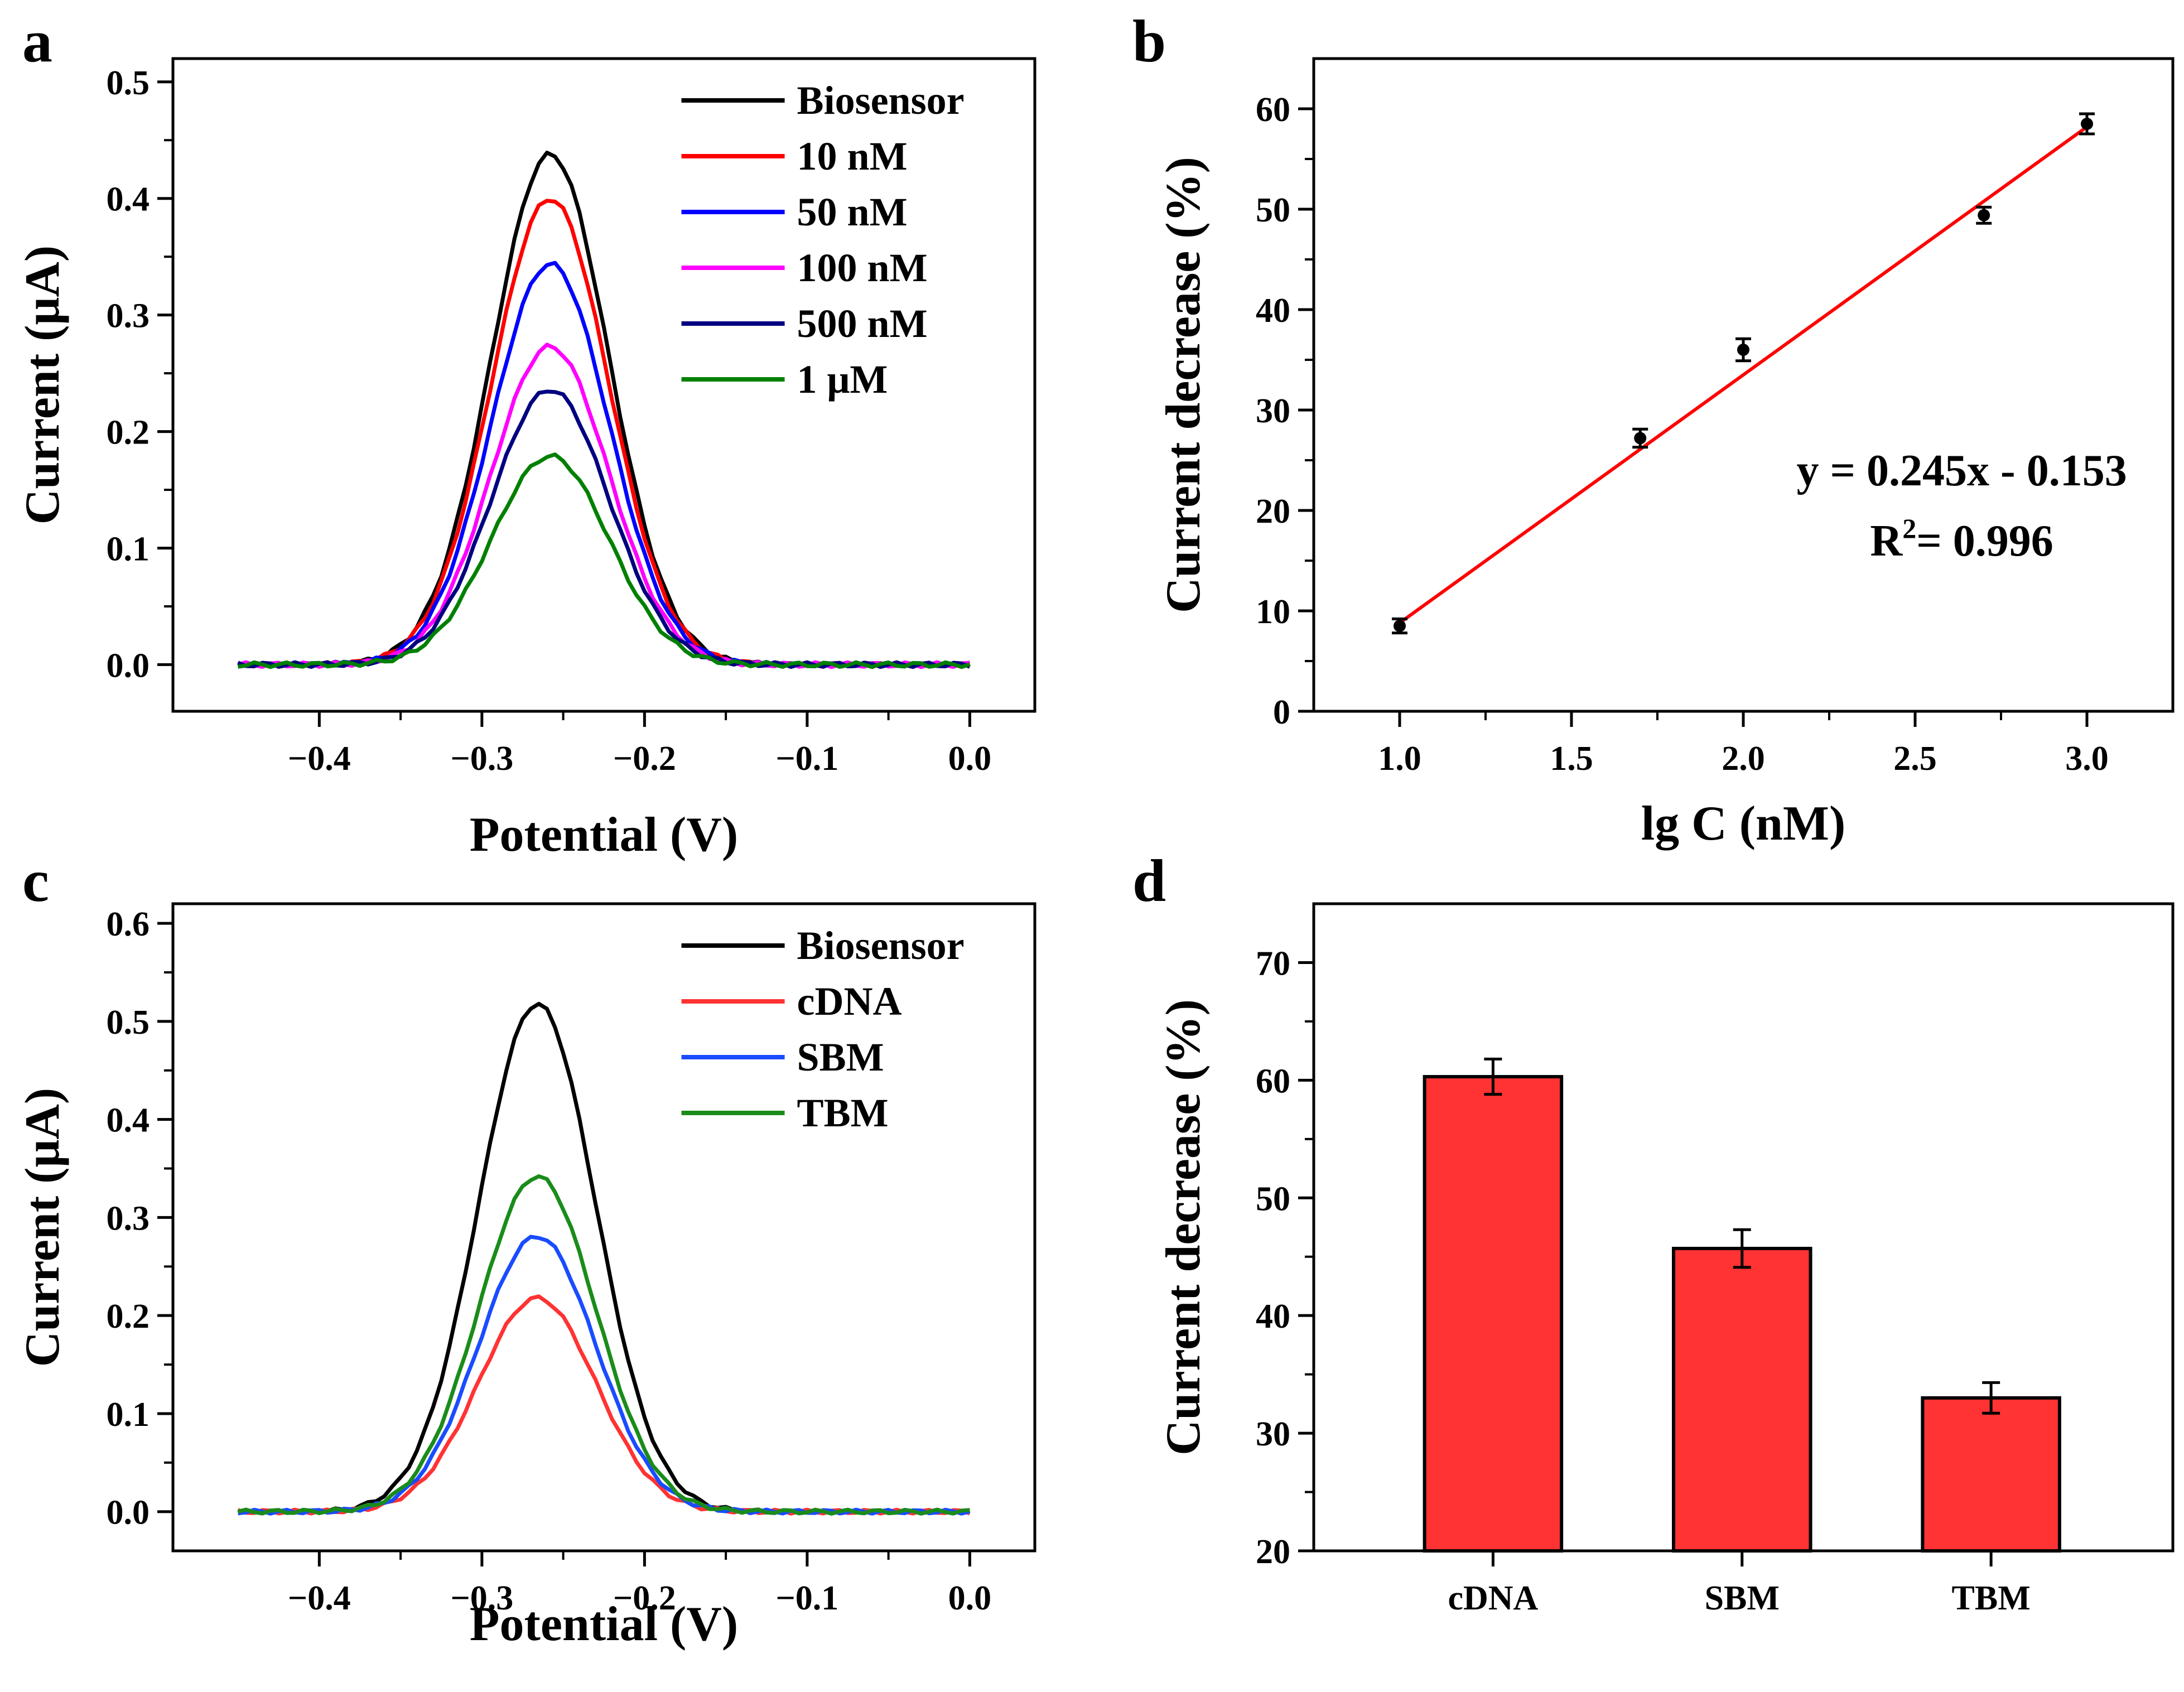  I want to click on series-line-Biosensor, so click(603, 1259).